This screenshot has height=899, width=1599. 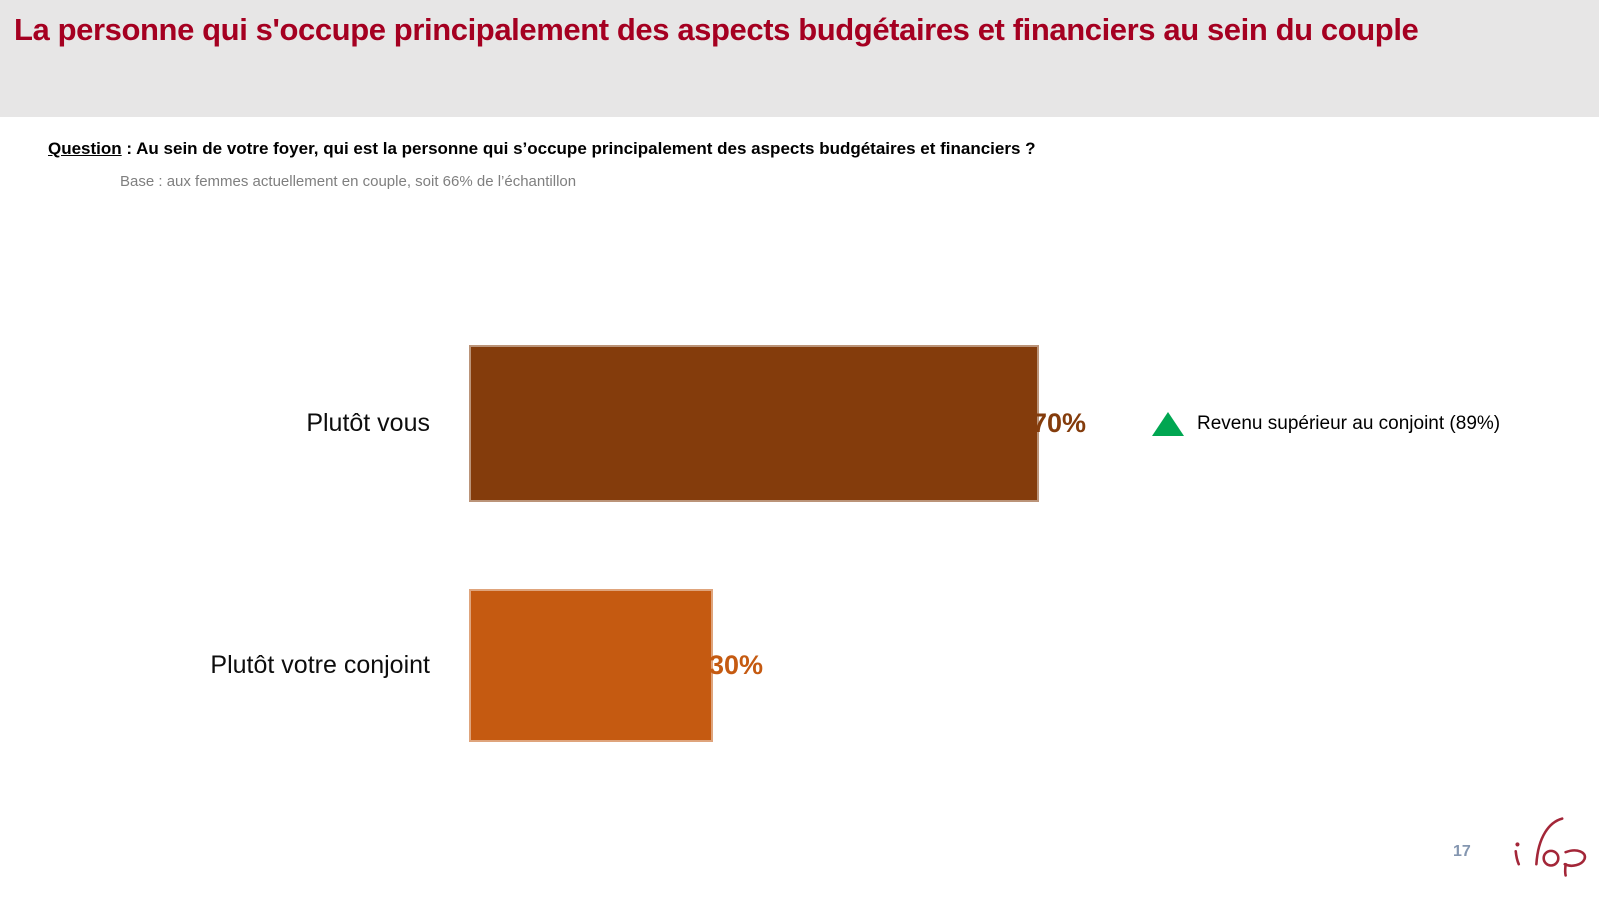 I want to click on value-label: 70%, so click(x=1059, y=423).